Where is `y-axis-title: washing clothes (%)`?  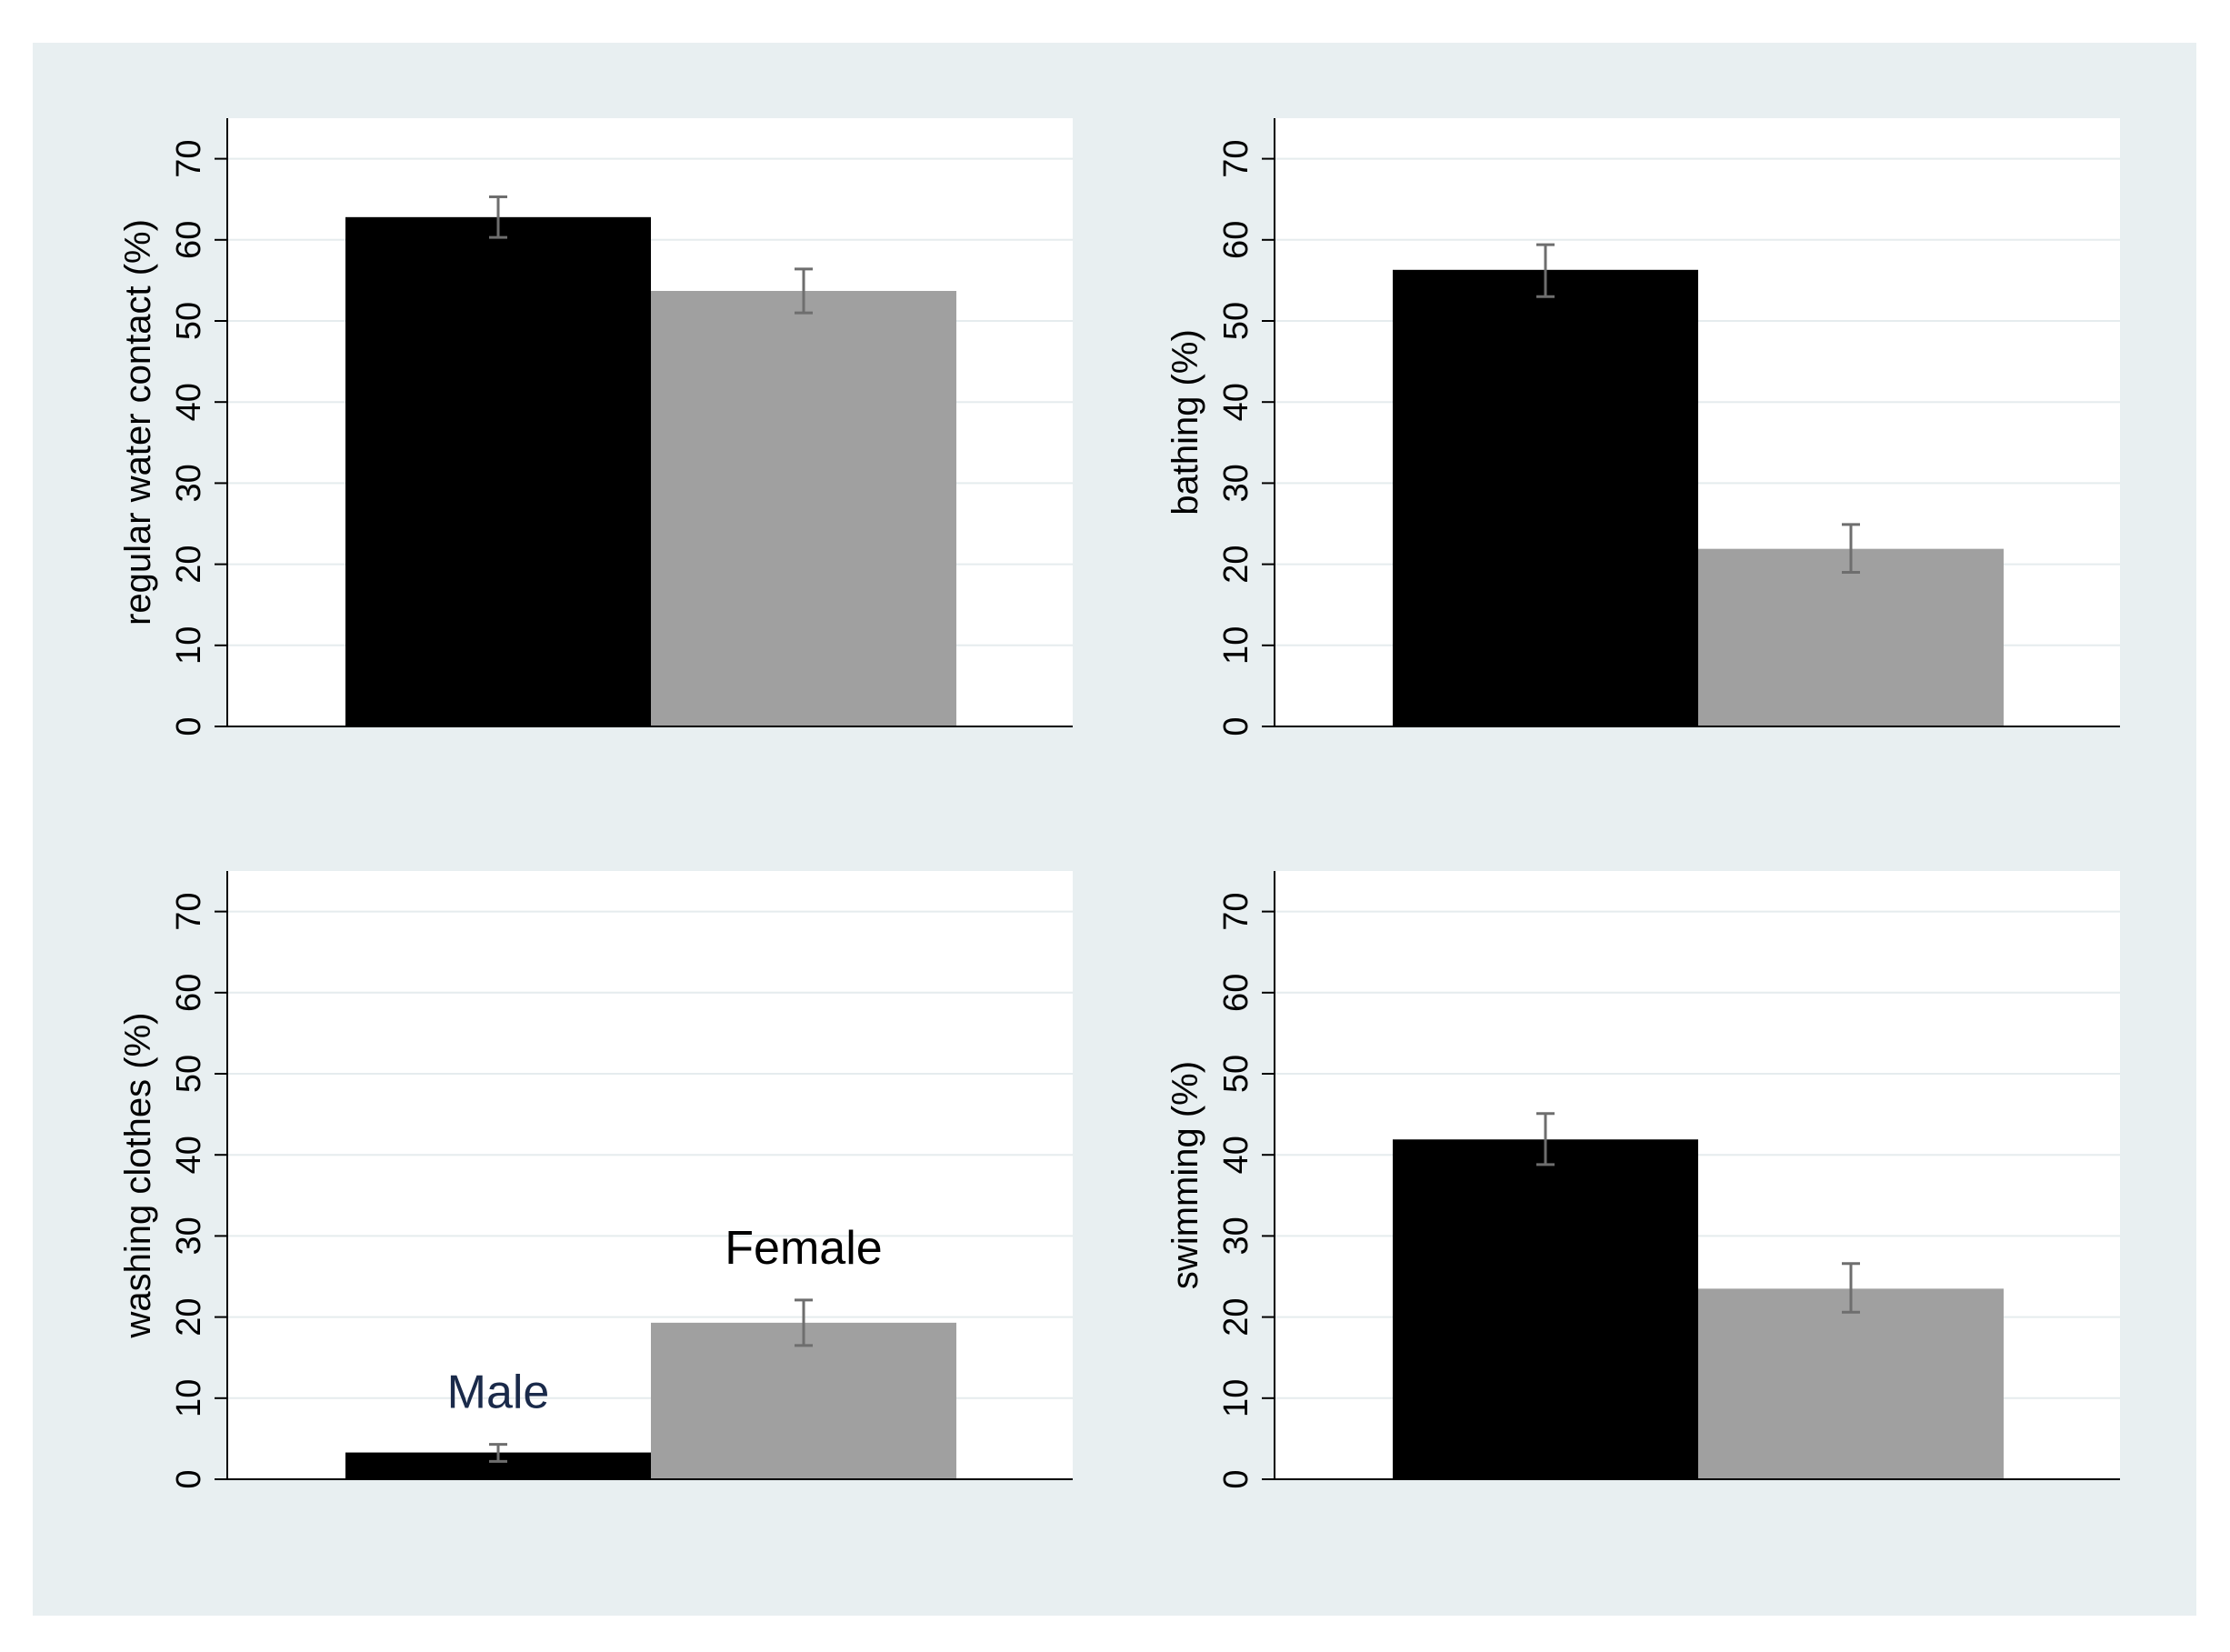
y-axis-title: washing clothes (%) is located at coordinates (138, 1176).